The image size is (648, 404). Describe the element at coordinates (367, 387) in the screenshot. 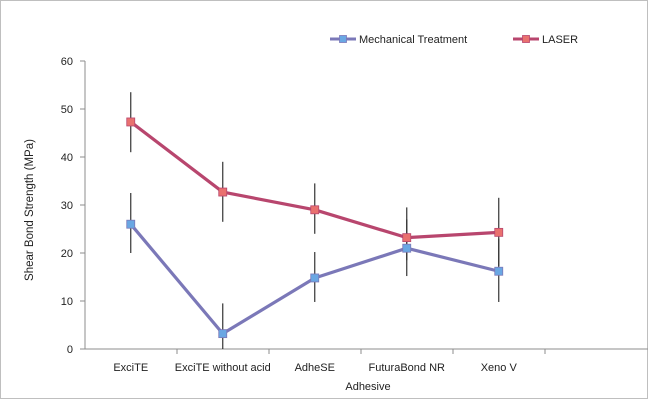

I see `x-axis-title: Adhesive` at that location.